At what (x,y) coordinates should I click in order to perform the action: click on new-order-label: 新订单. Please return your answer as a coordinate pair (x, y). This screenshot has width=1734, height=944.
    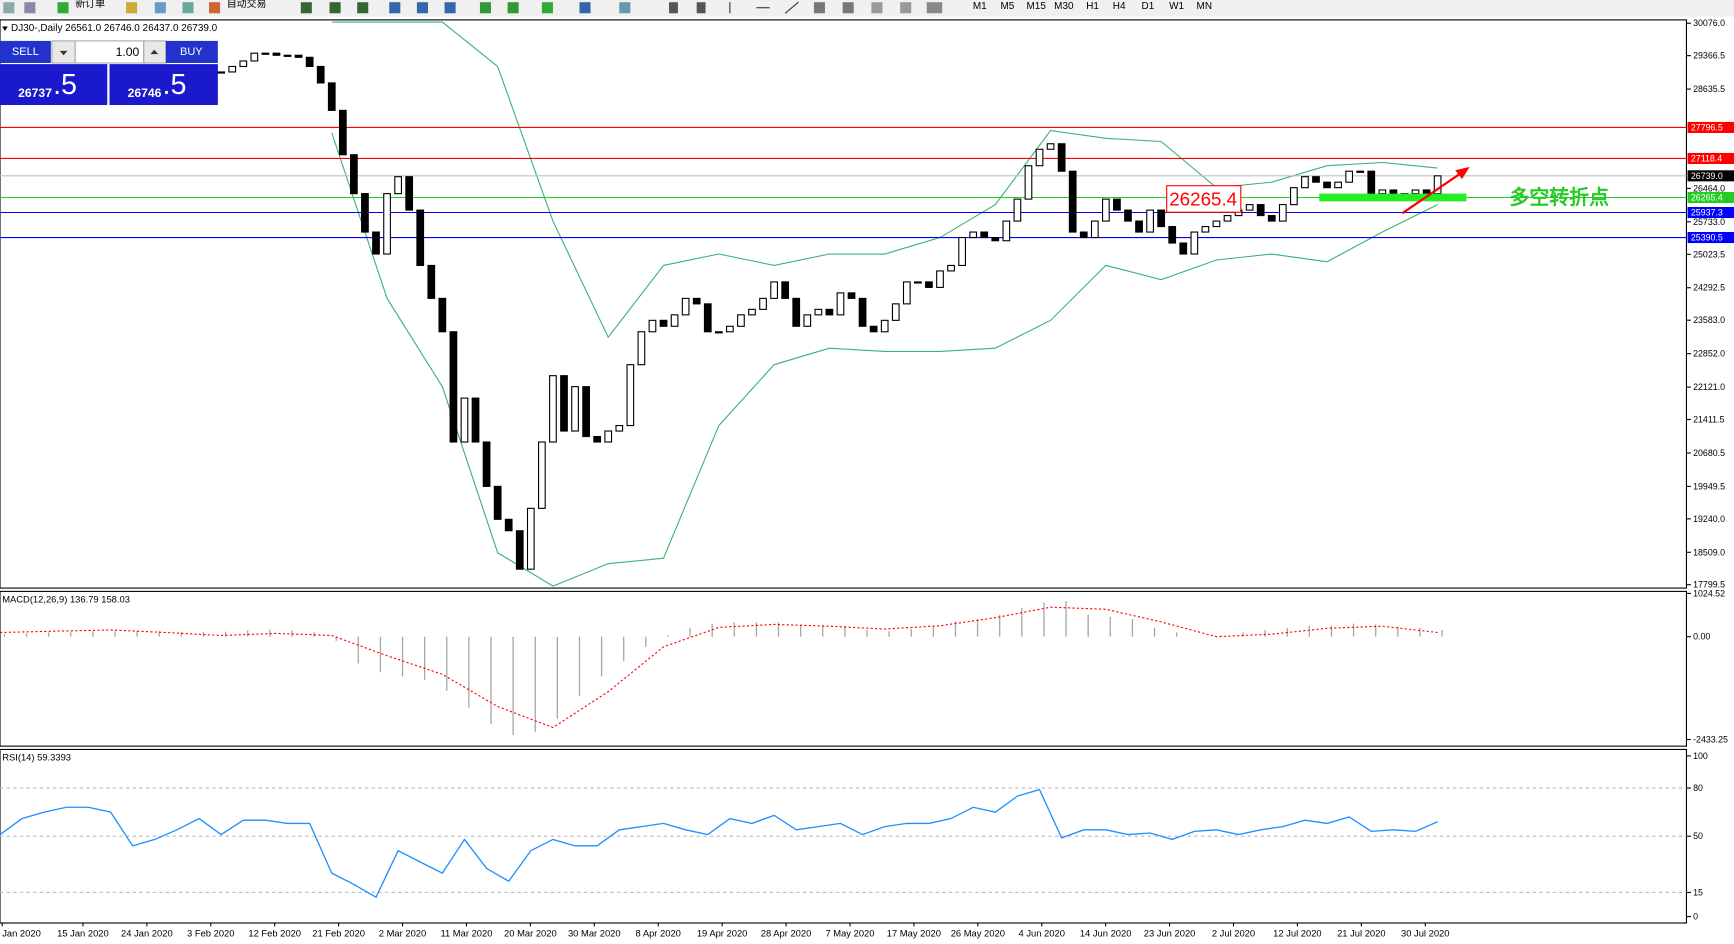
    Looking at the image, I should click on (90, 5).